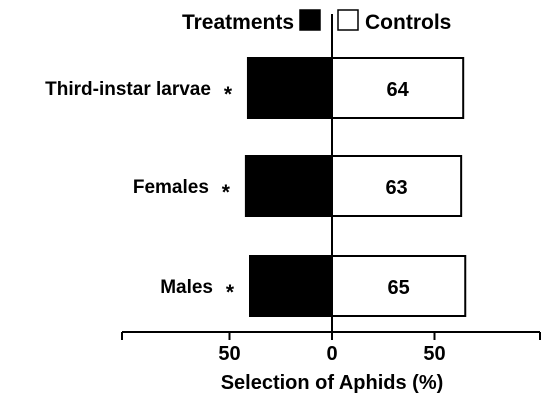 The height and width of the screenshot is (404, 550). I want to click on legend-label-controls: Controls, so click(408, 22).